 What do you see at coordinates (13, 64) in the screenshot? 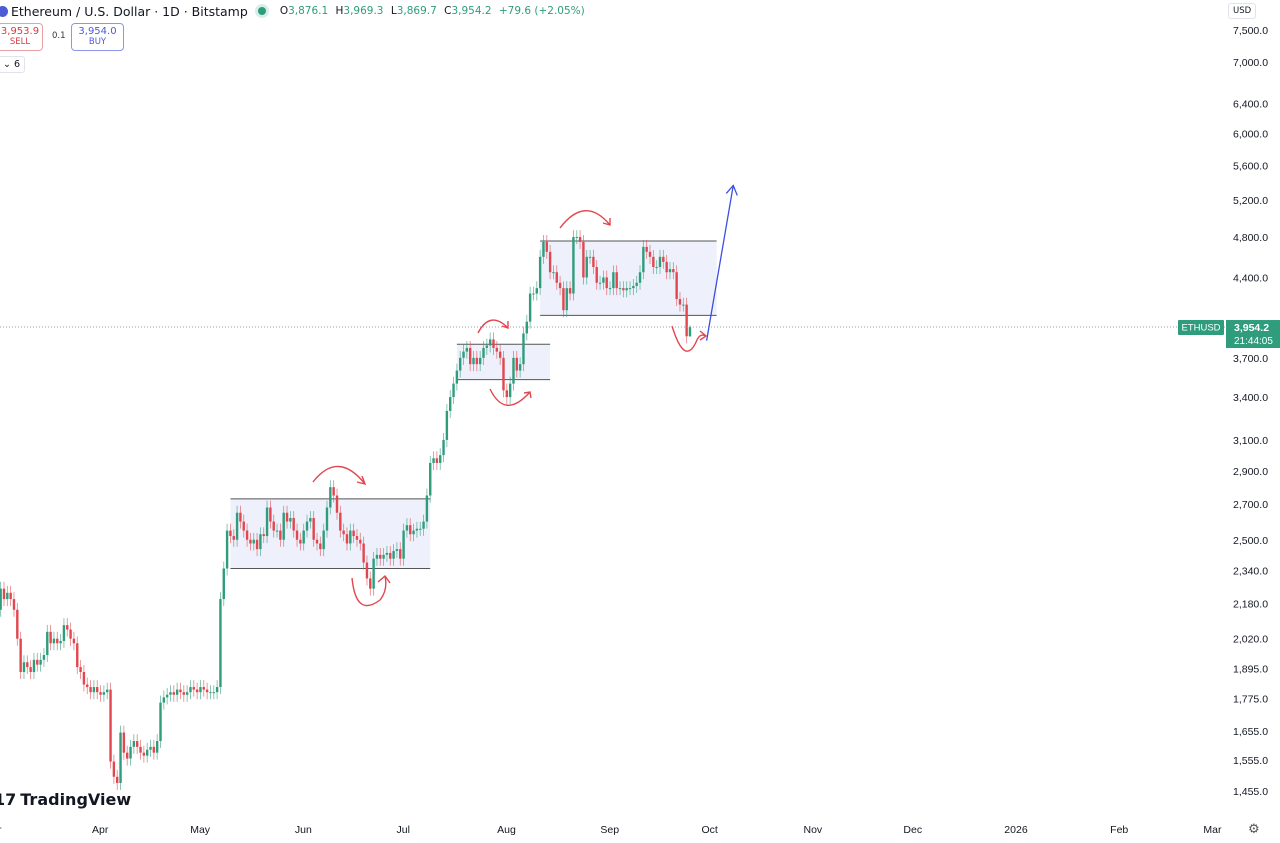
I see `indicators-toggle: ⌄ 6` at bounding box center [13, 64].